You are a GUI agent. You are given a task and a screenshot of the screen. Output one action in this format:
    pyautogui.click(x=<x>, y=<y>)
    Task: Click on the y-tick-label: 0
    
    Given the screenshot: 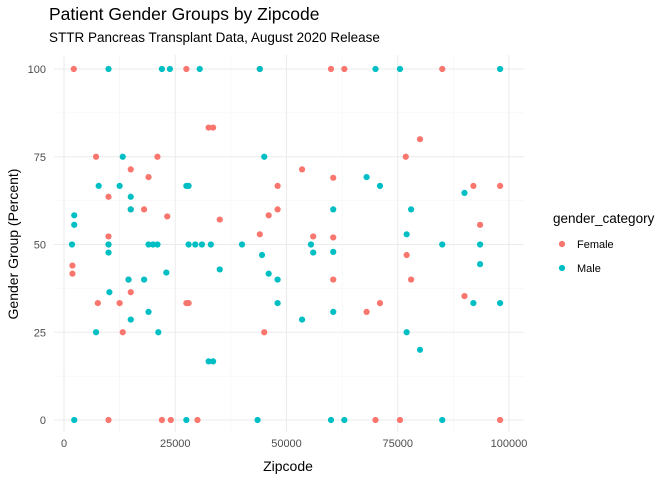 What is the action you would take?
    pyautogui.click(x=43, y=421)
    